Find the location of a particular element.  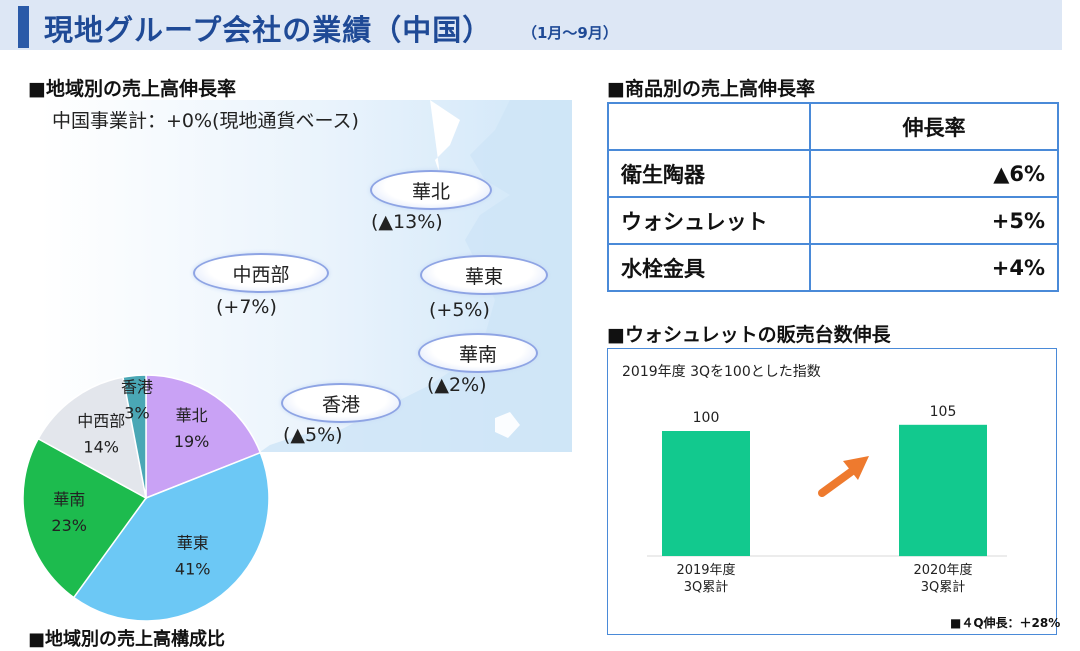

product-name: 水栓金具 is located at coordinates (709, 267).